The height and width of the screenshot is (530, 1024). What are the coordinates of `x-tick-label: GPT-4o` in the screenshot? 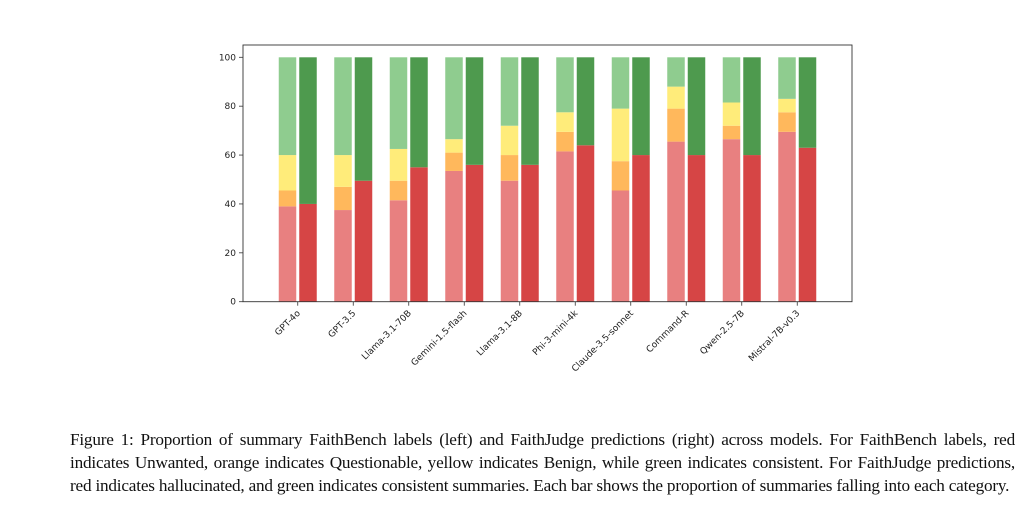 It's located at (288, 323).